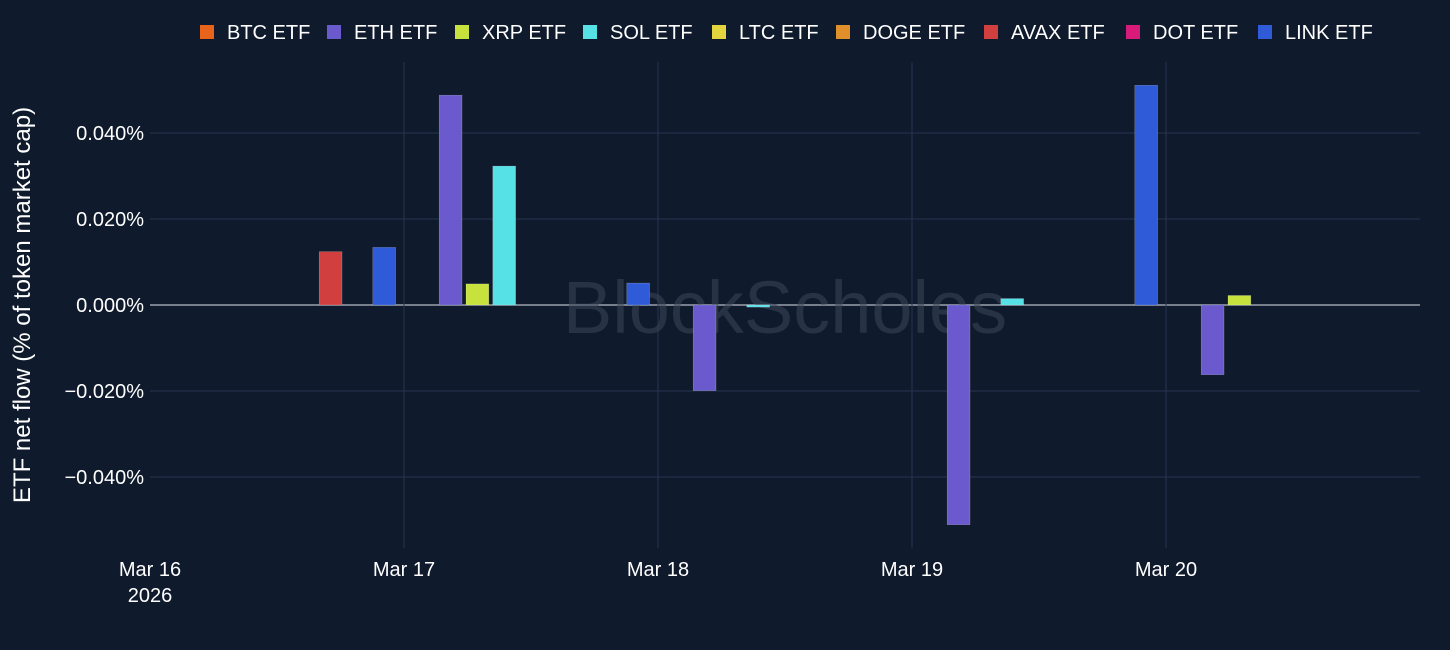  What do you see at coordinates (110, 220) in the screenshot?
I see `y-tick-label: 0.020%` at bounding box center [110, 220].